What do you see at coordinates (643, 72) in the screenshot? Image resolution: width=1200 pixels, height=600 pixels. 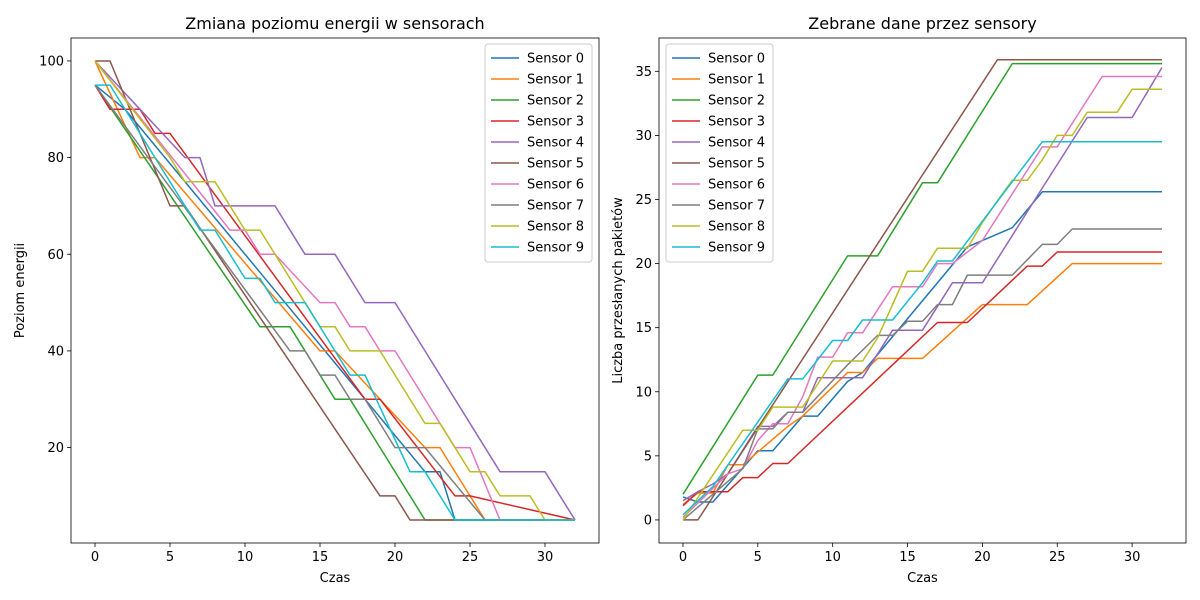 I see `y-tick-label: 35` at bounding box center [643, 72].